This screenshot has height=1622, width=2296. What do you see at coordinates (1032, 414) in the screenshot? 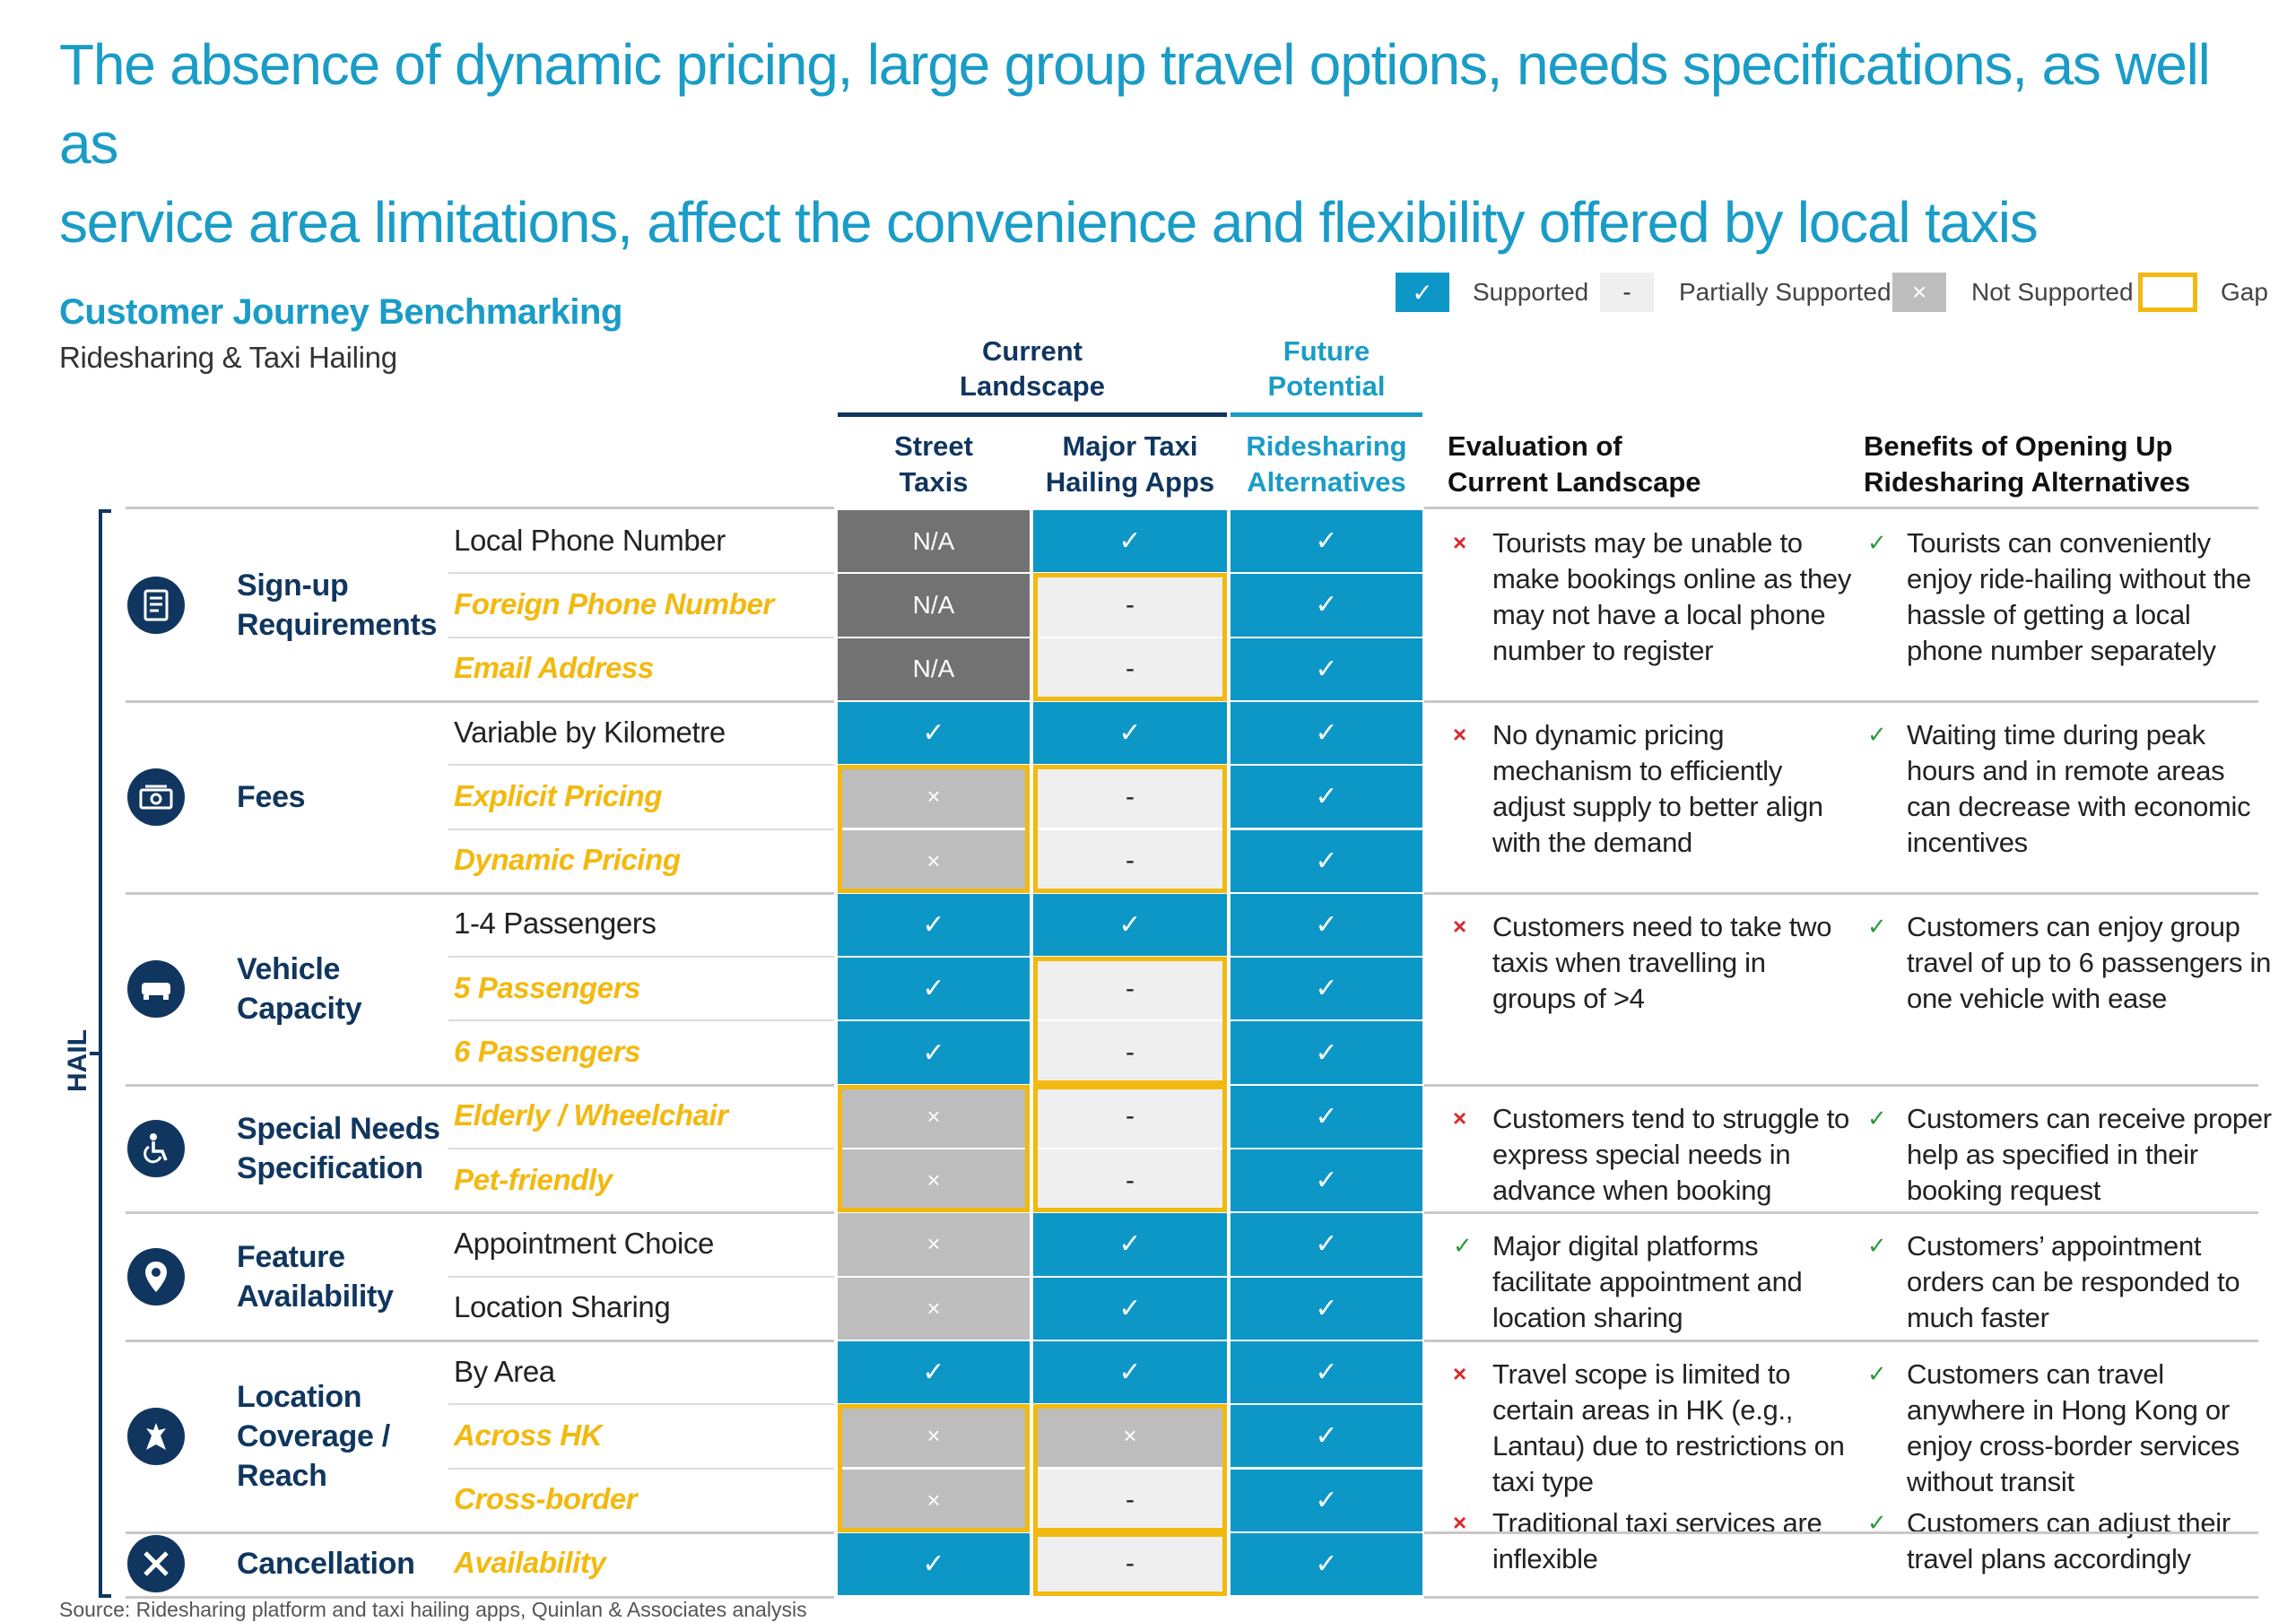
I see `current-landscape-underline` at bounding box center [1032, 414].